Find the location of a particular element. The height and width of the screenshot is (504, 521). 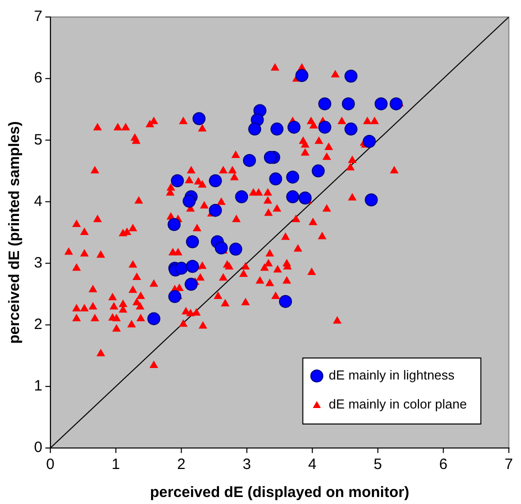

x-tick-label: 0 is located at coordinates (50, 465).